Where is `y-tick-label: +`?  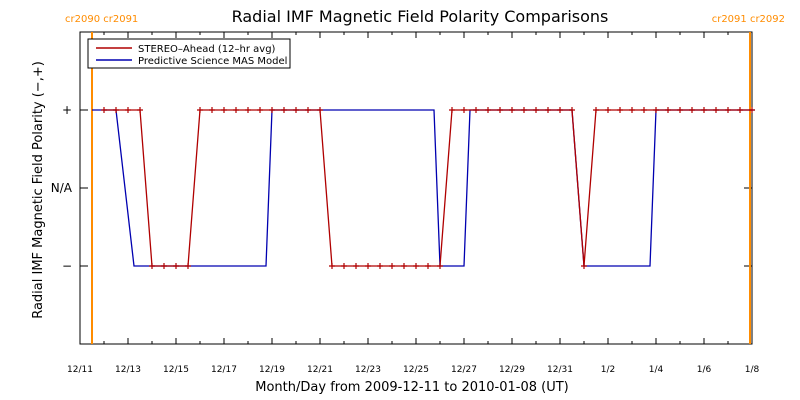 y-tick-label: + is located at coordinates (67, 110).